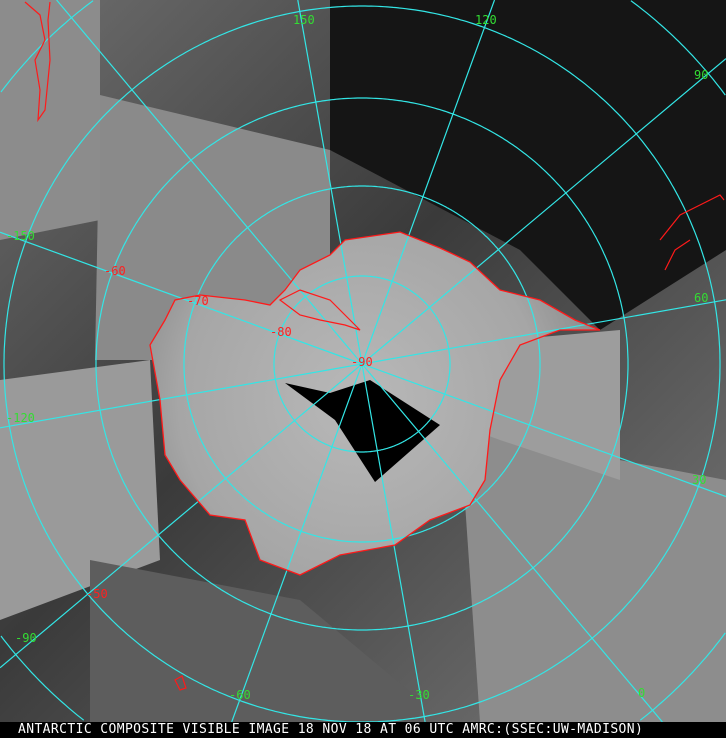  Describe the element at coordinates (97, 594) in the screenshot. I see `lat-label: -50` at that location.